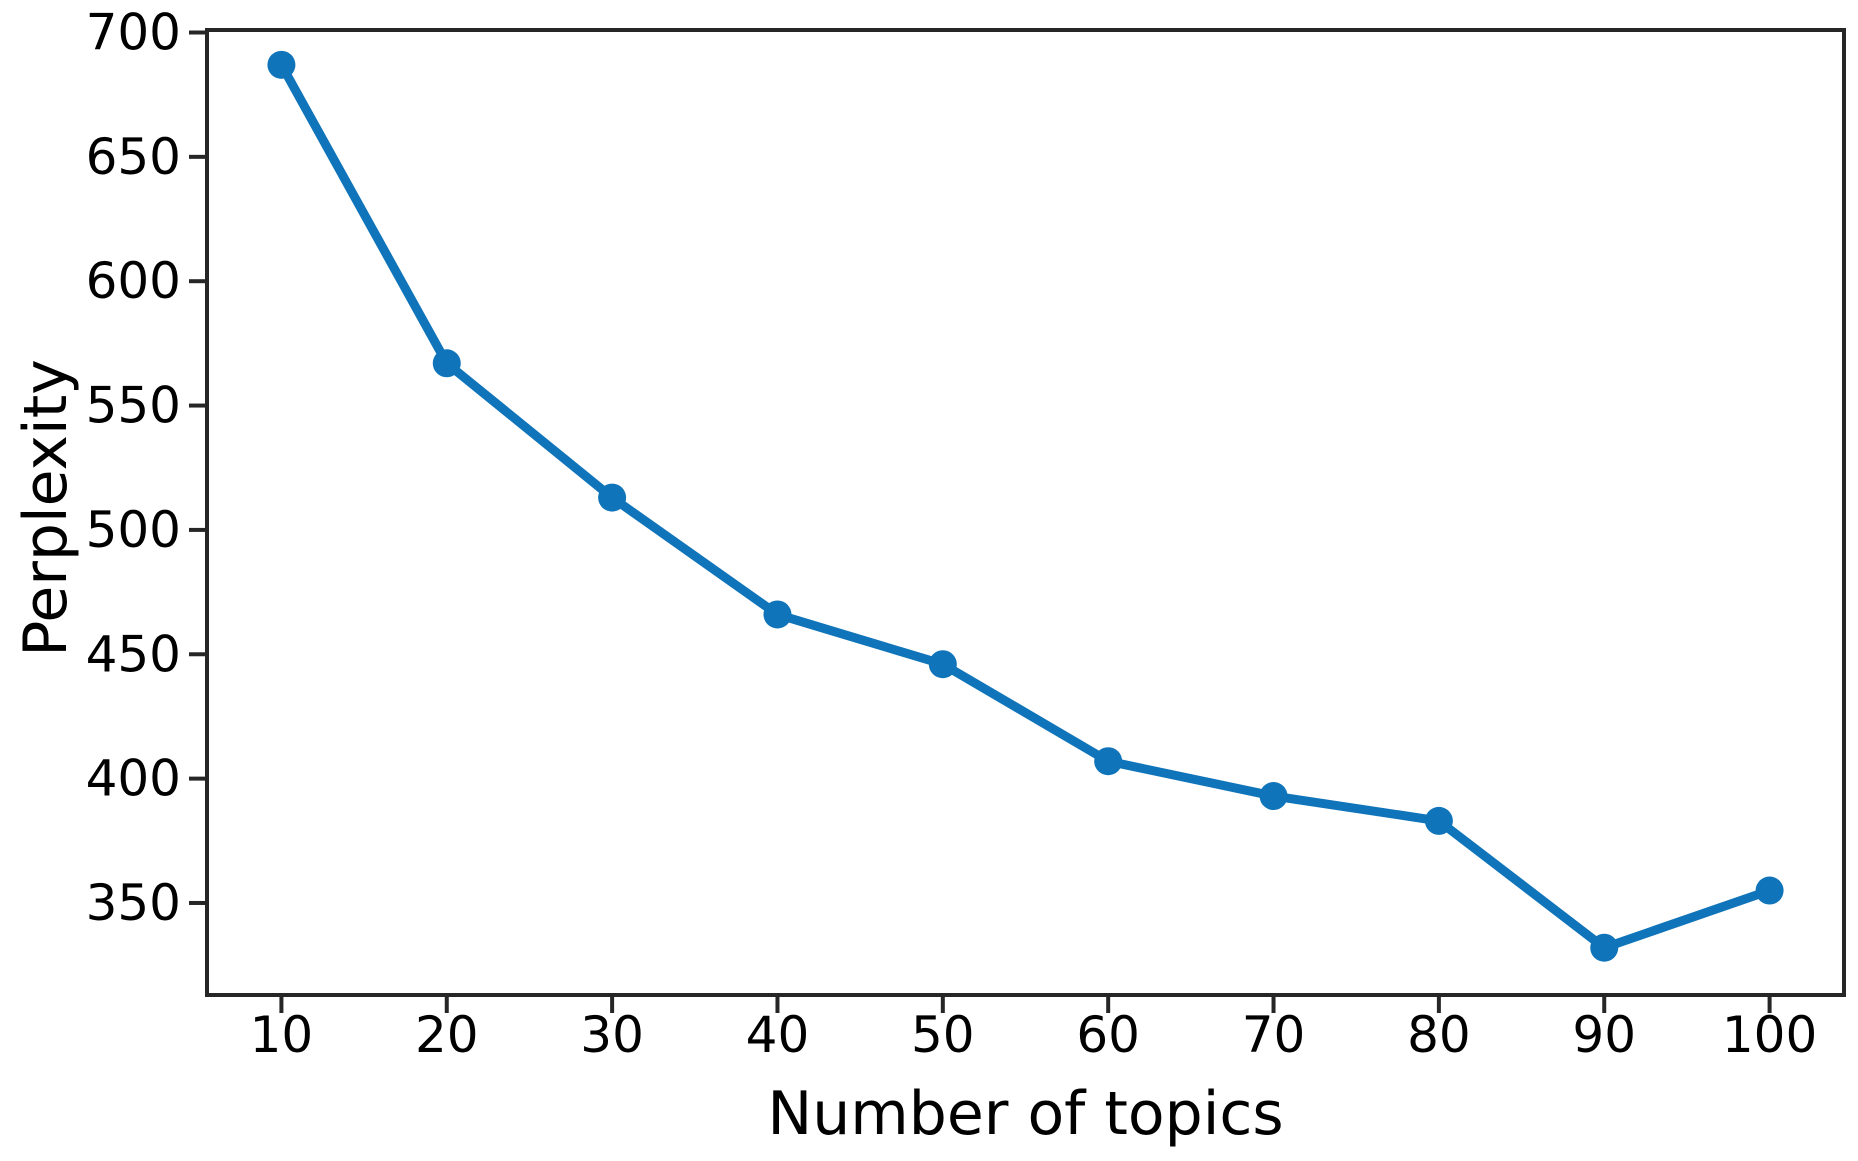 The image size is (1858, 1161). Describe the element at coordinates (133, 903) in the screenshot. I see `y-tick-label: 350` at that location.